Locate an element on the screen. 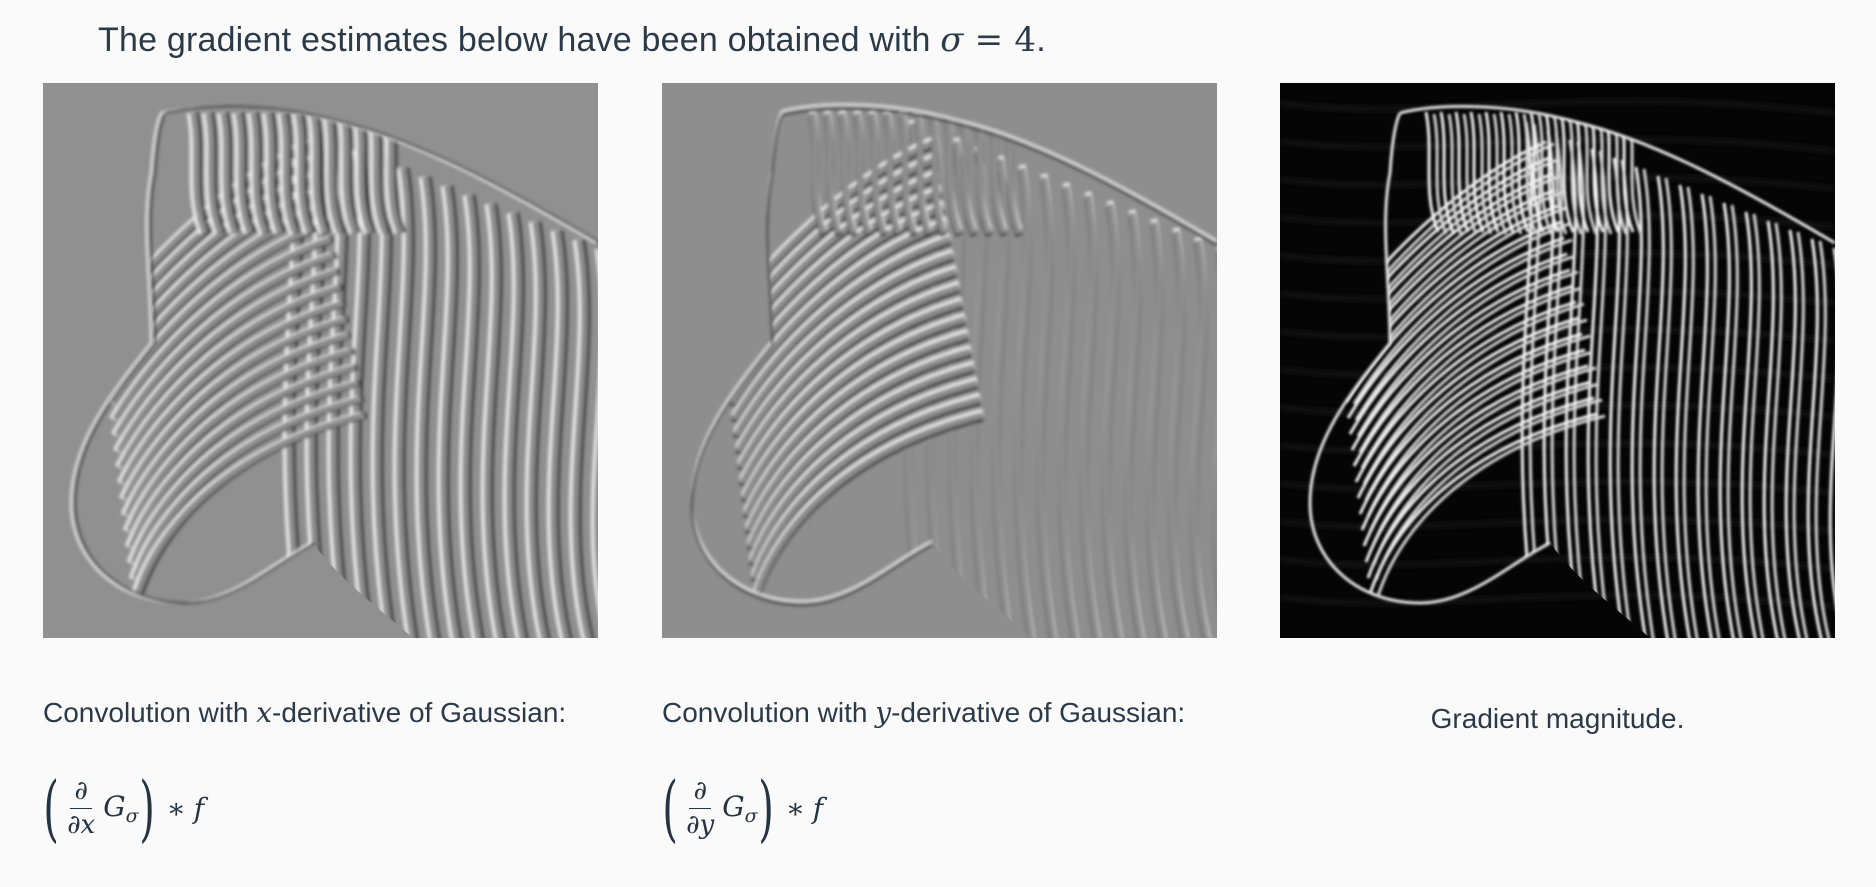 Image resolution: width=1876 pixels, height=887 pixels. sigma-value: 4 is located at coordinates (1025, 40).